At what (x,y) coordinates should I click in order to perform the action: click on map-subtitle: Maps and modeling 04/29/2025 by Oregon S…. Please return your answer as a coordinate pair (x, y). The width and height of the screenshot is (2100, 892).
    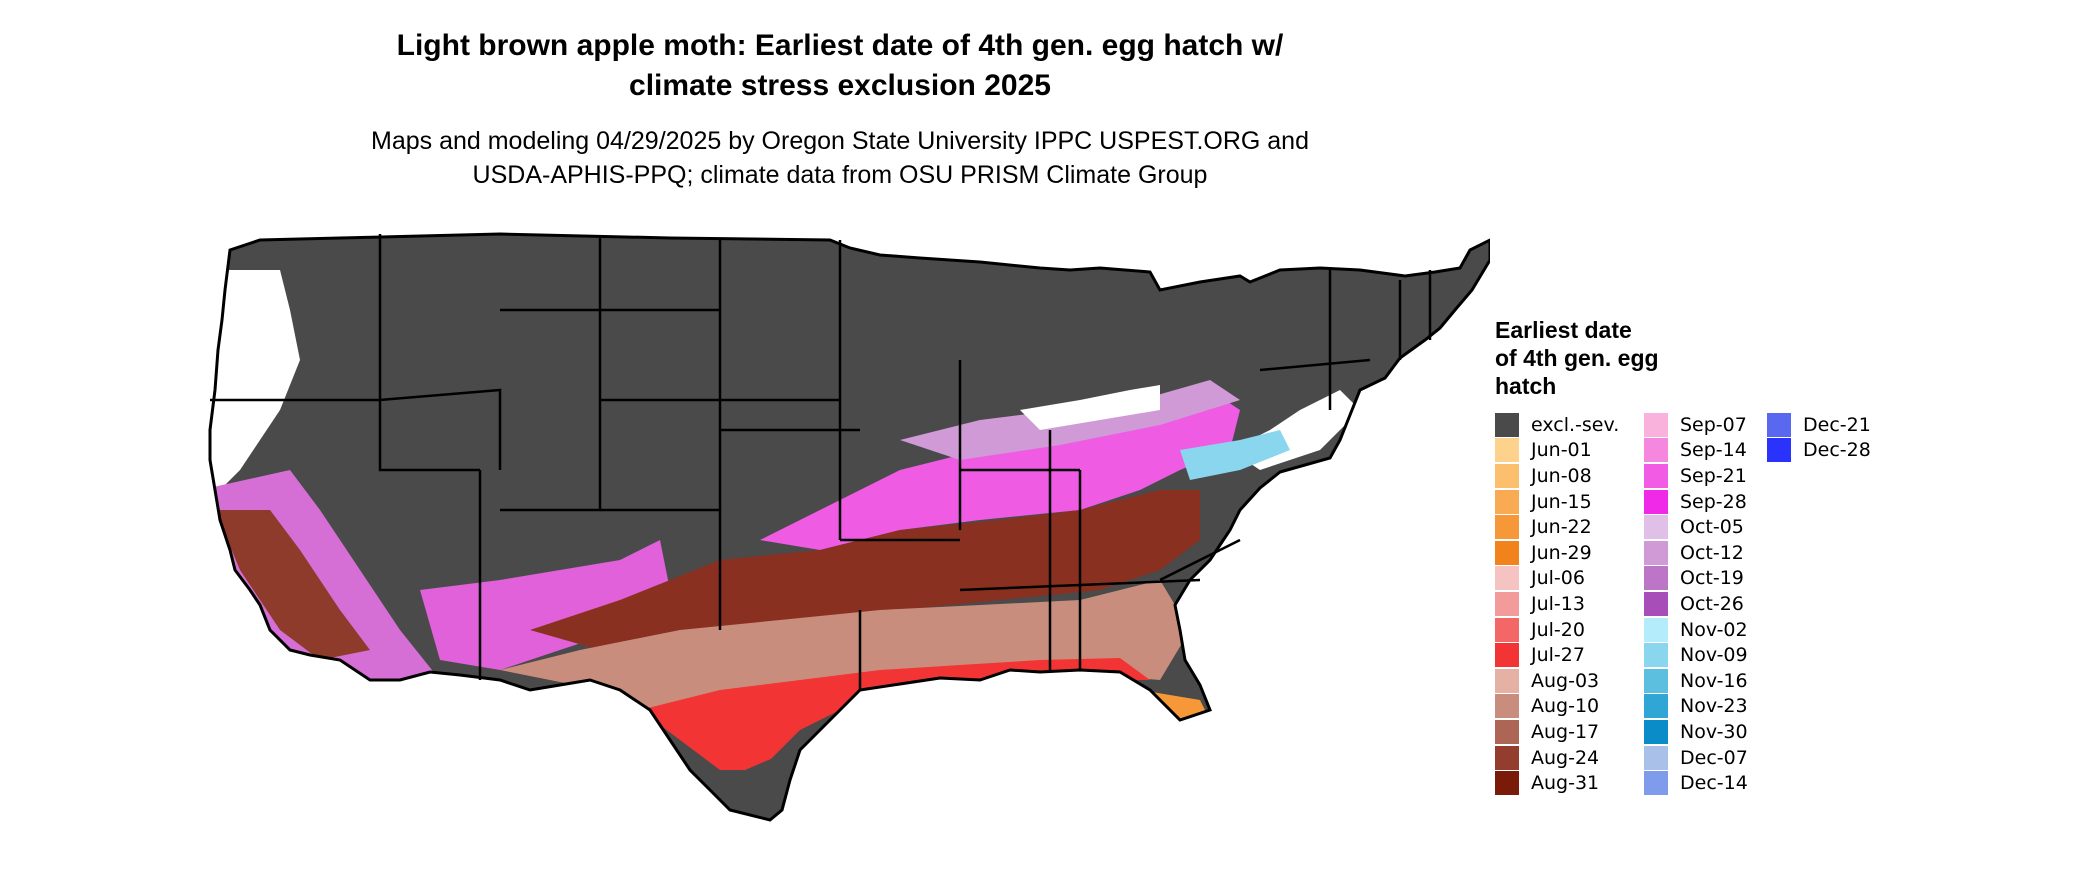
    Looking at the image, I should click on (840, 158).